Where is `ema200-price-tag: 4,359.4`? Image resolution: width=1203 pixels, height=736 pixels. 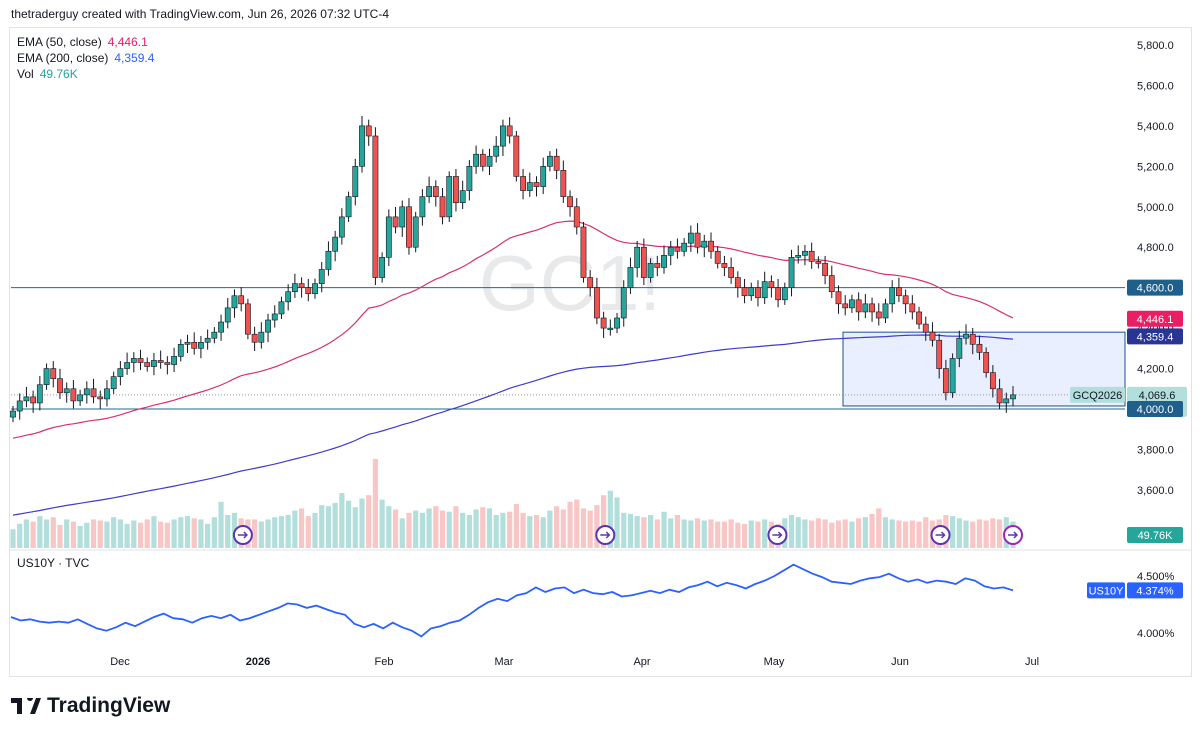 ema200-price-tag: 4,359.4 is located at coordinates (1155, 336).